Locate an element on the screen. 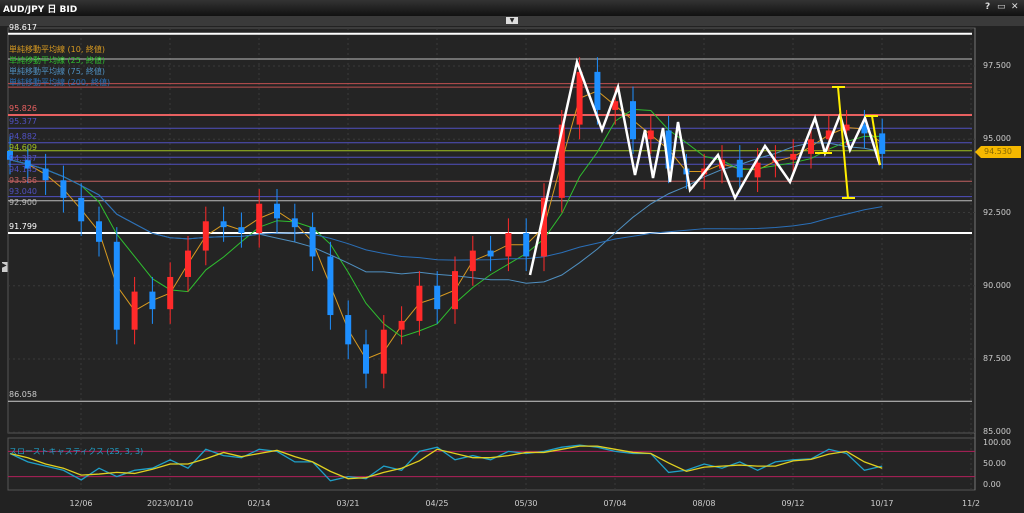 The height and width of the screenshot is (513, 1024). y-tick-label: 95.000 is located at coordinates (997, 139).